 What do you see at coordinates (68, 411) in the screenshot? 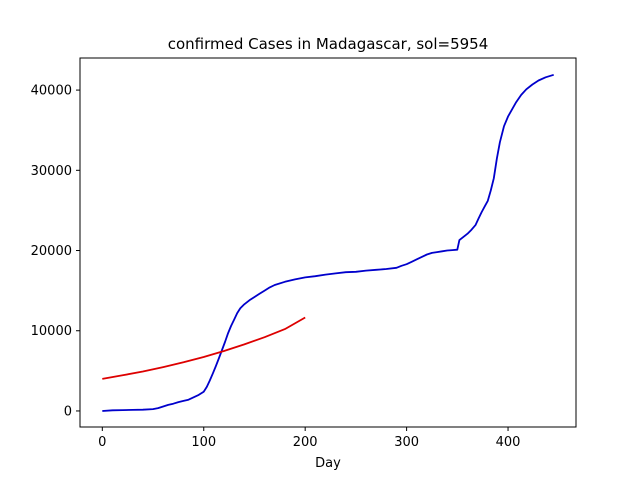
I see `y-tick-label: 0` at bounding box center [68, 411].